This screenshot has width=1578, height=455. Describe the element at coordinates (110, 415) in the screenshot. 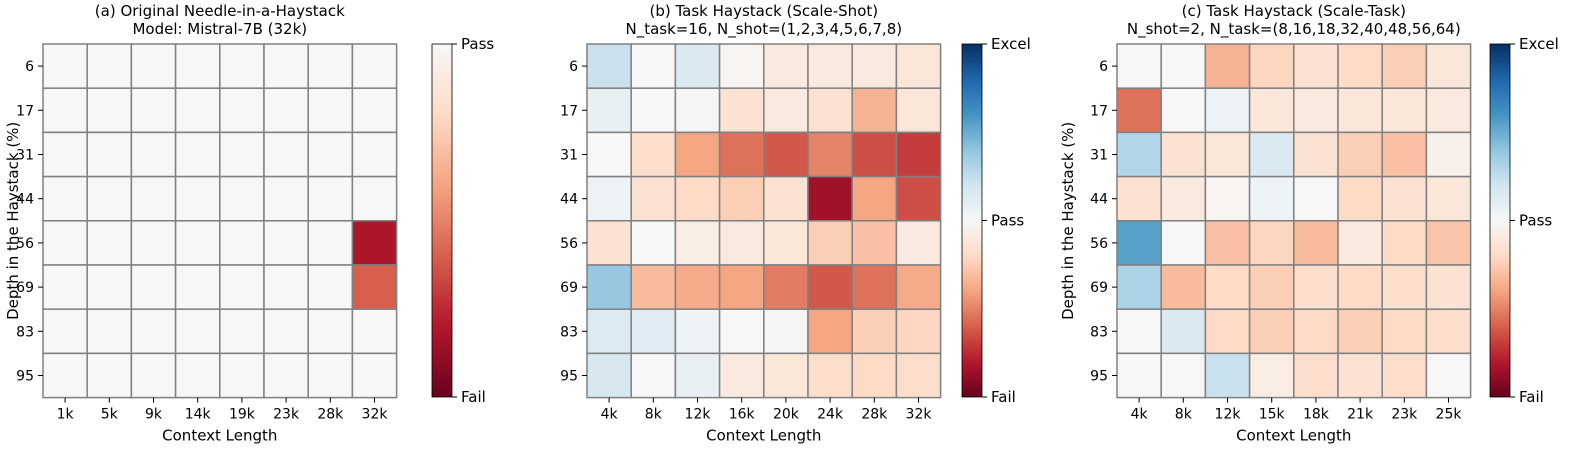

I see `x-tick-label: 5k` at that location.